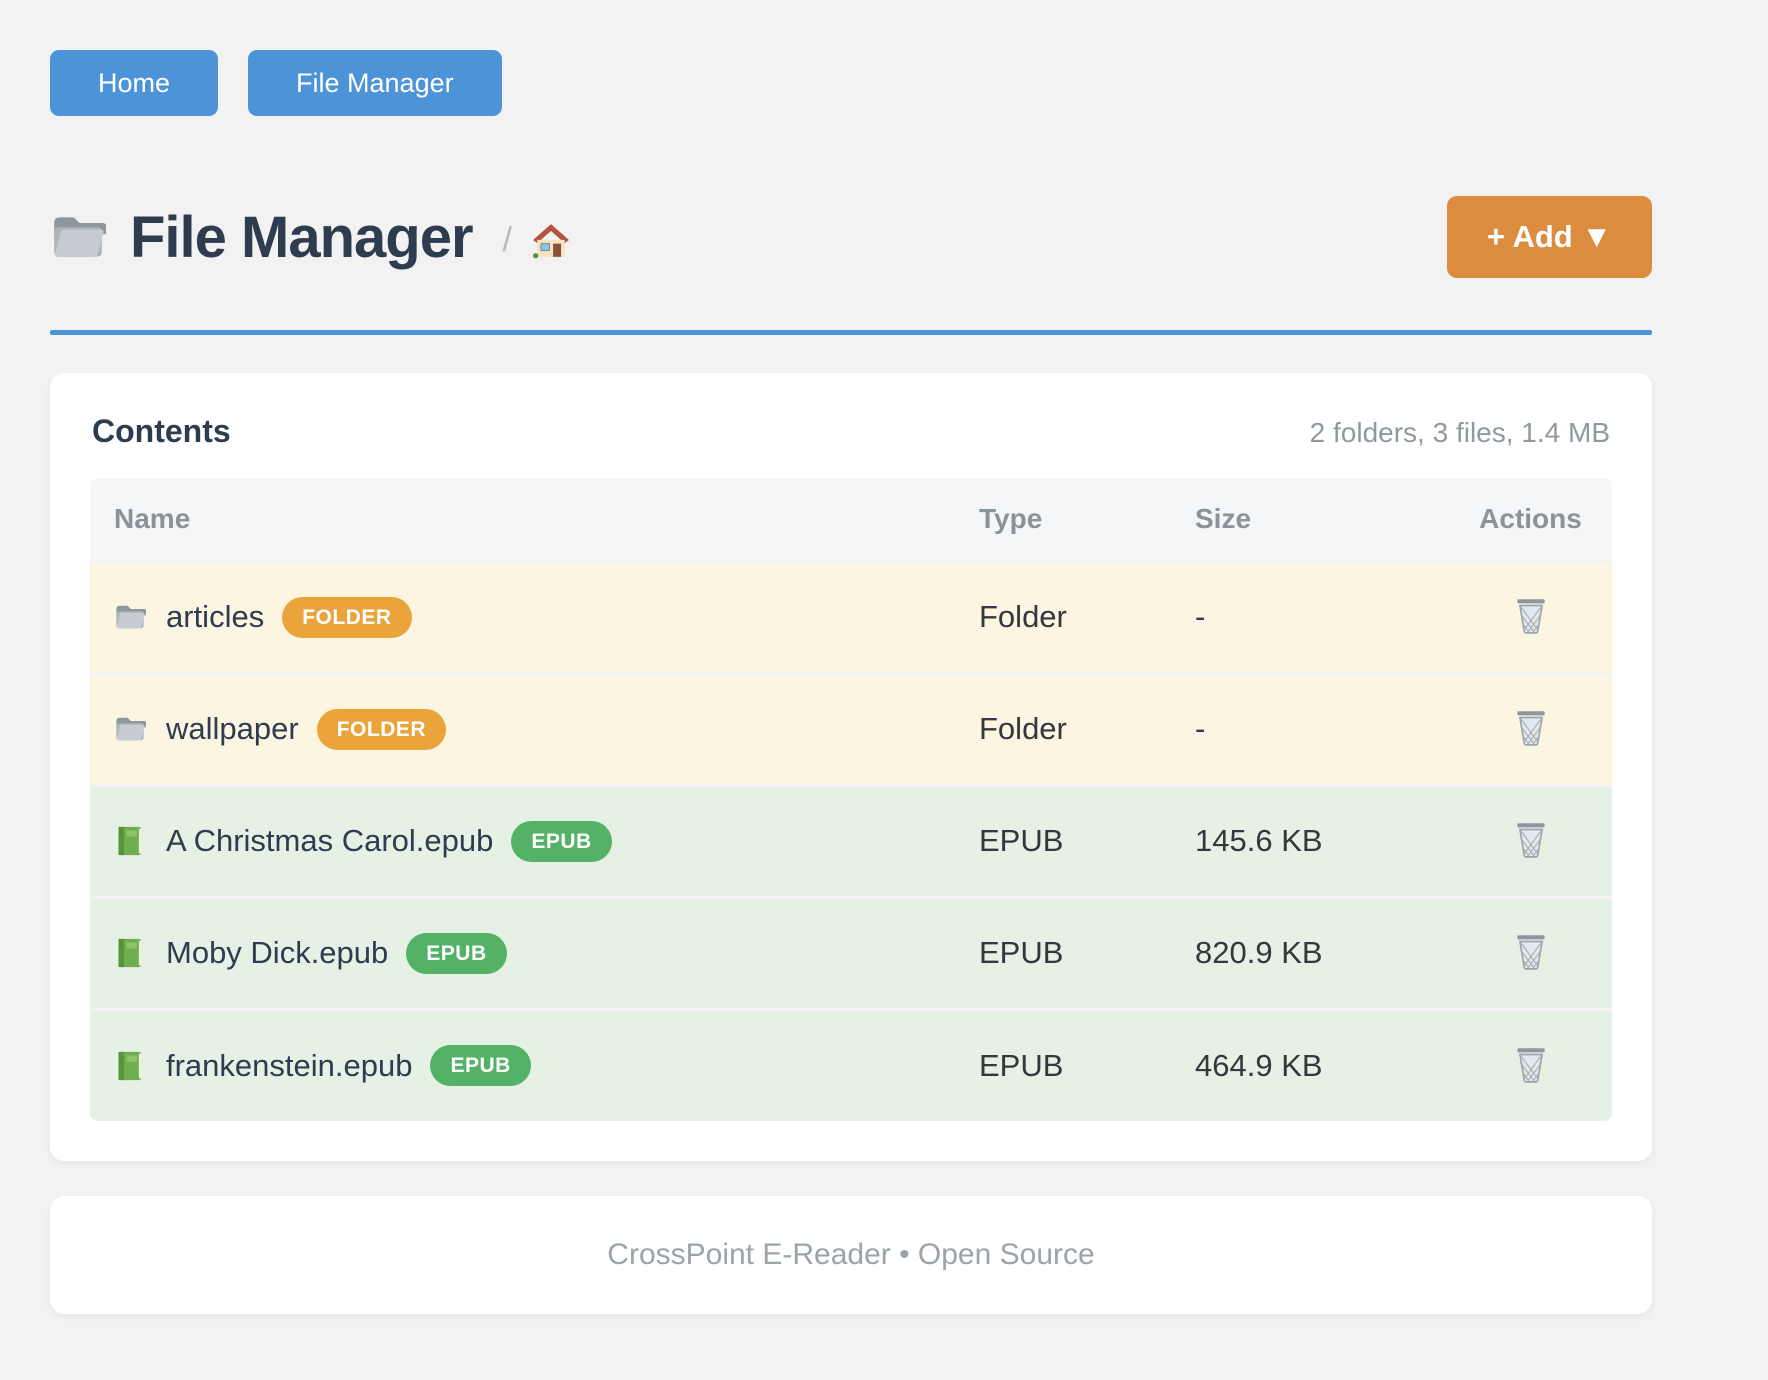 The height and width of the screenshot is (1380, 1768). Describe the element at coordinates (851, 616) in the screenshot. I see `table-row: articles FOLDER Folder -` at that location.